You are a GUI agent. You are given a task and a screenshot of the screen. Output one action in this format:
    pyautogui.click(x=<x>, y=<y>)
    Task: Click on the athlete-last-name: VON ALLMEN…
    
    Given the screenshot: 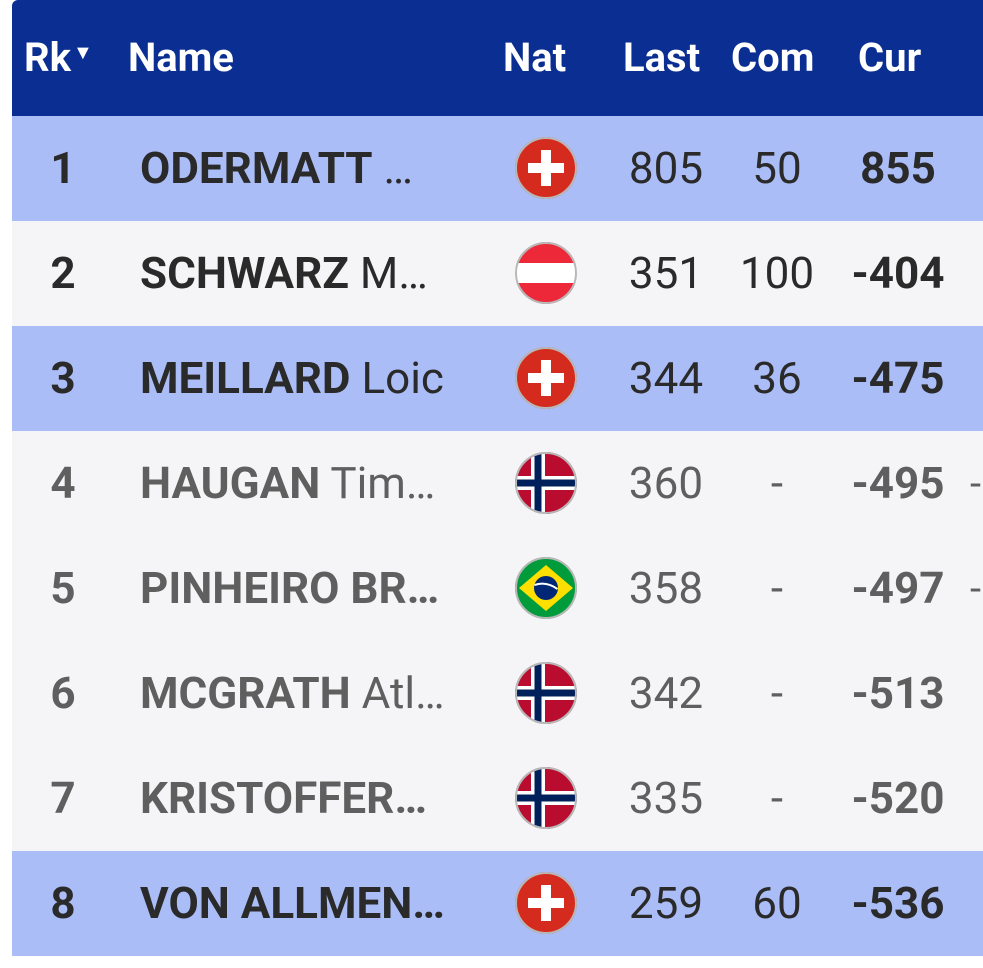 What is the action you would take?
    pyautogui.click(x=292, y=903)
    